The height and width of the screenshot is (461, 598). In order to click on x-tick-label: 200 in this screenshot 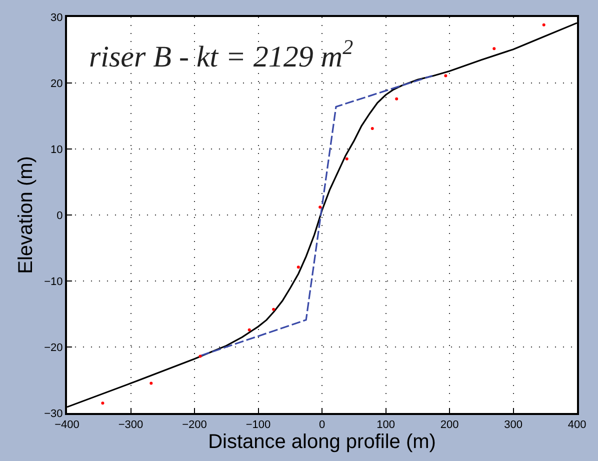, I will do `click(449, 425)`.